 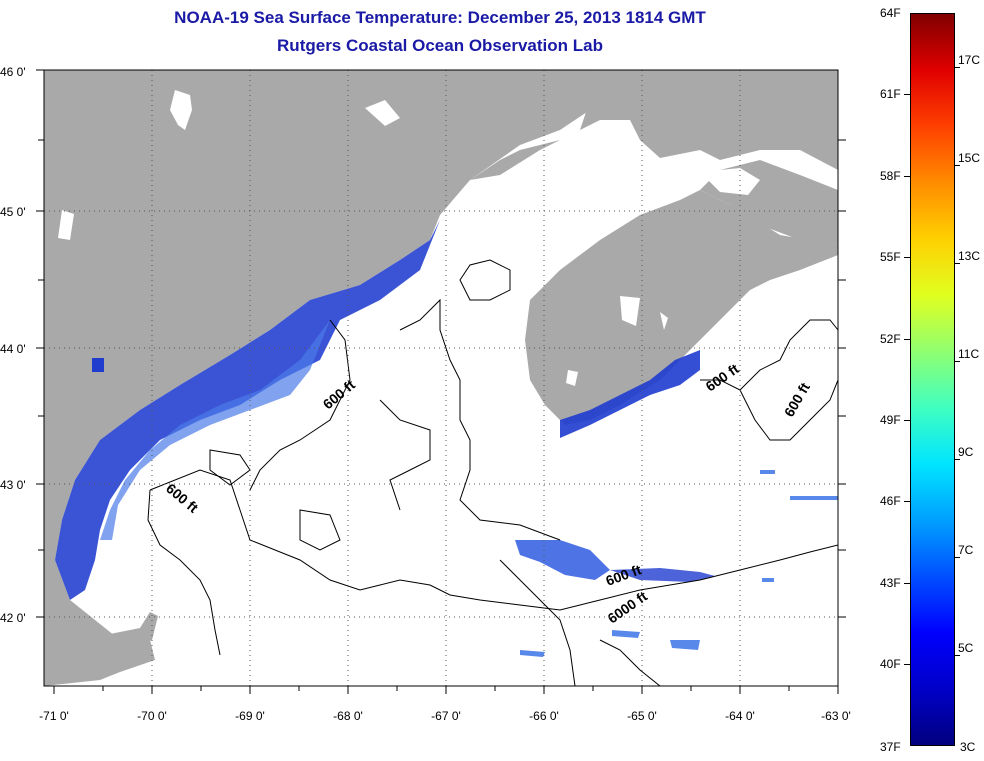 I want to click on lon-label: -68 0', so click(x=348, y=716).